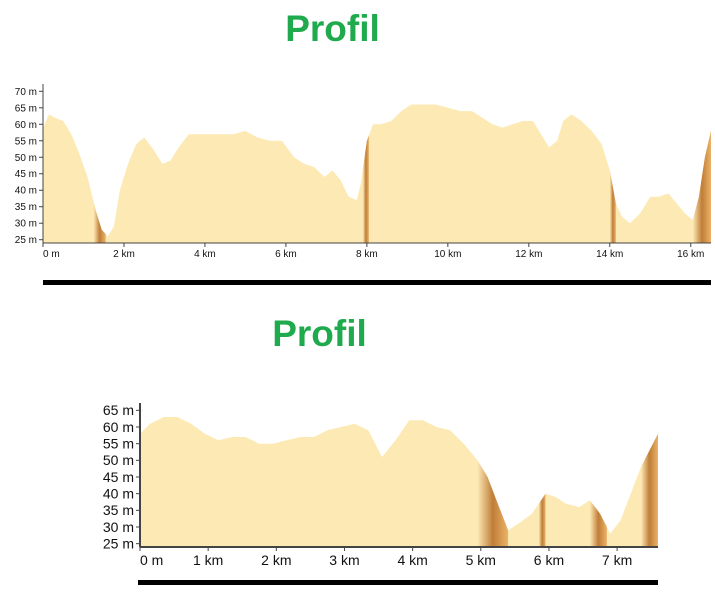 The image size is (715, 601). I want to click on x-tick-label: 1 km, so click(208, 560).